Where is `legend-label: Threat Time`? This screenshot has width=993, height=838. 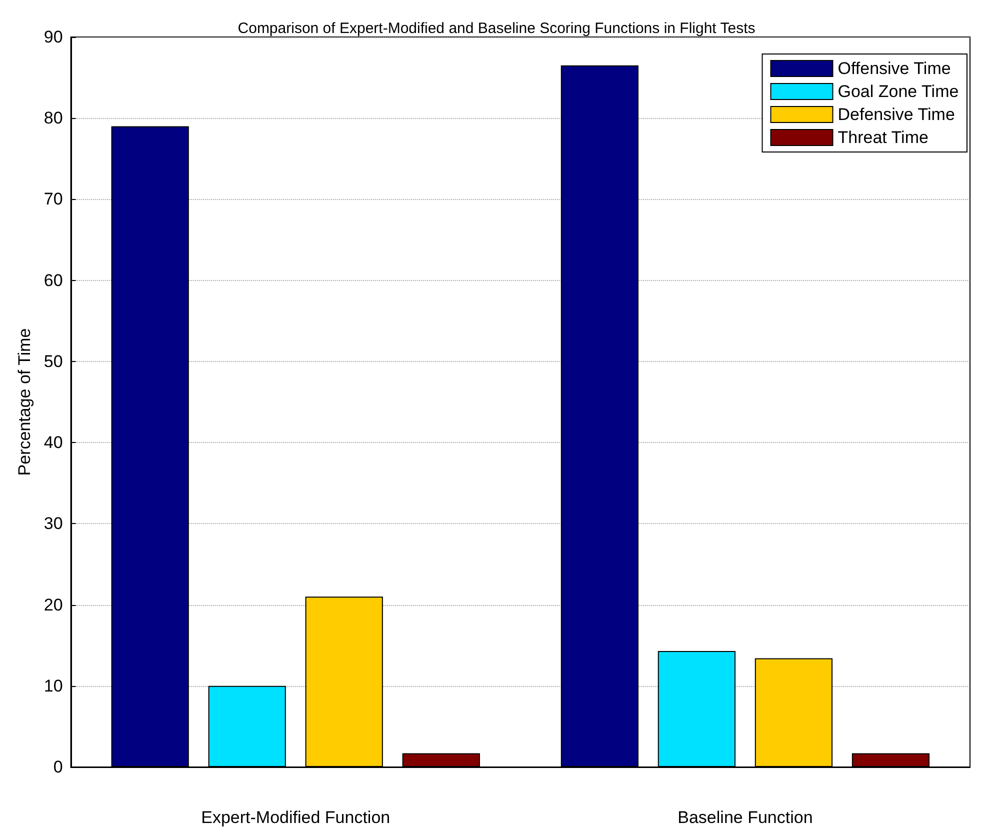
legend-label: Threat Time is located at coordinates (883, 137).